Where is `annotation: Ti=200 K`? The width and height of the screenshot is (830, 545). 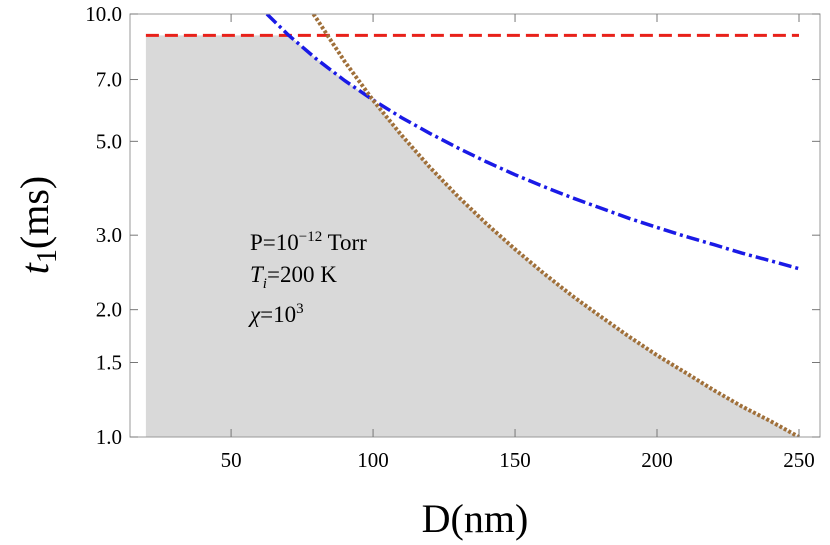
annotation: Ti=200 K is located at coordinates (293, 277).